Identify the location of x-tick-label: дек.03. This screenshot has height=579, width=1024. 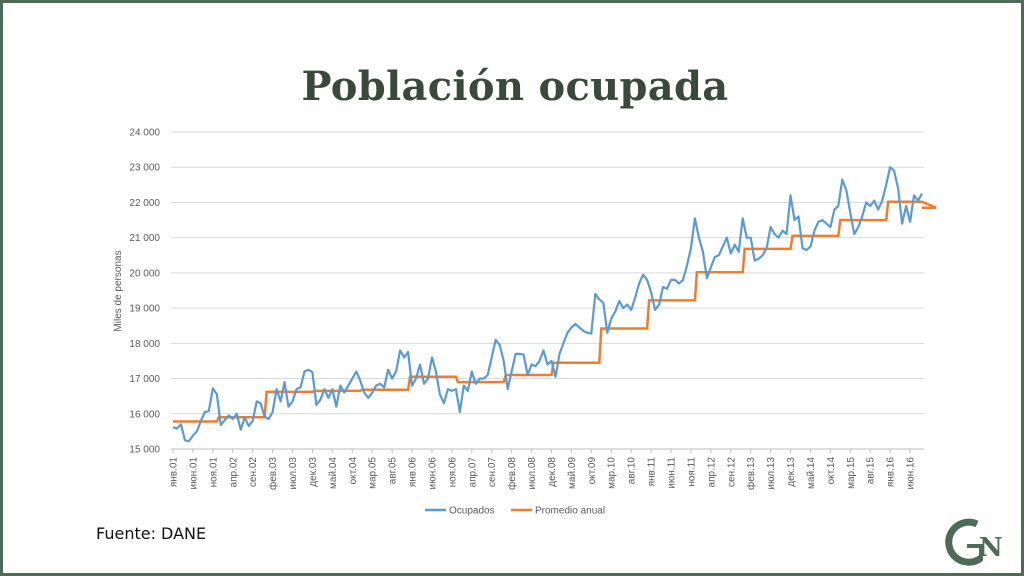
(313, 472).